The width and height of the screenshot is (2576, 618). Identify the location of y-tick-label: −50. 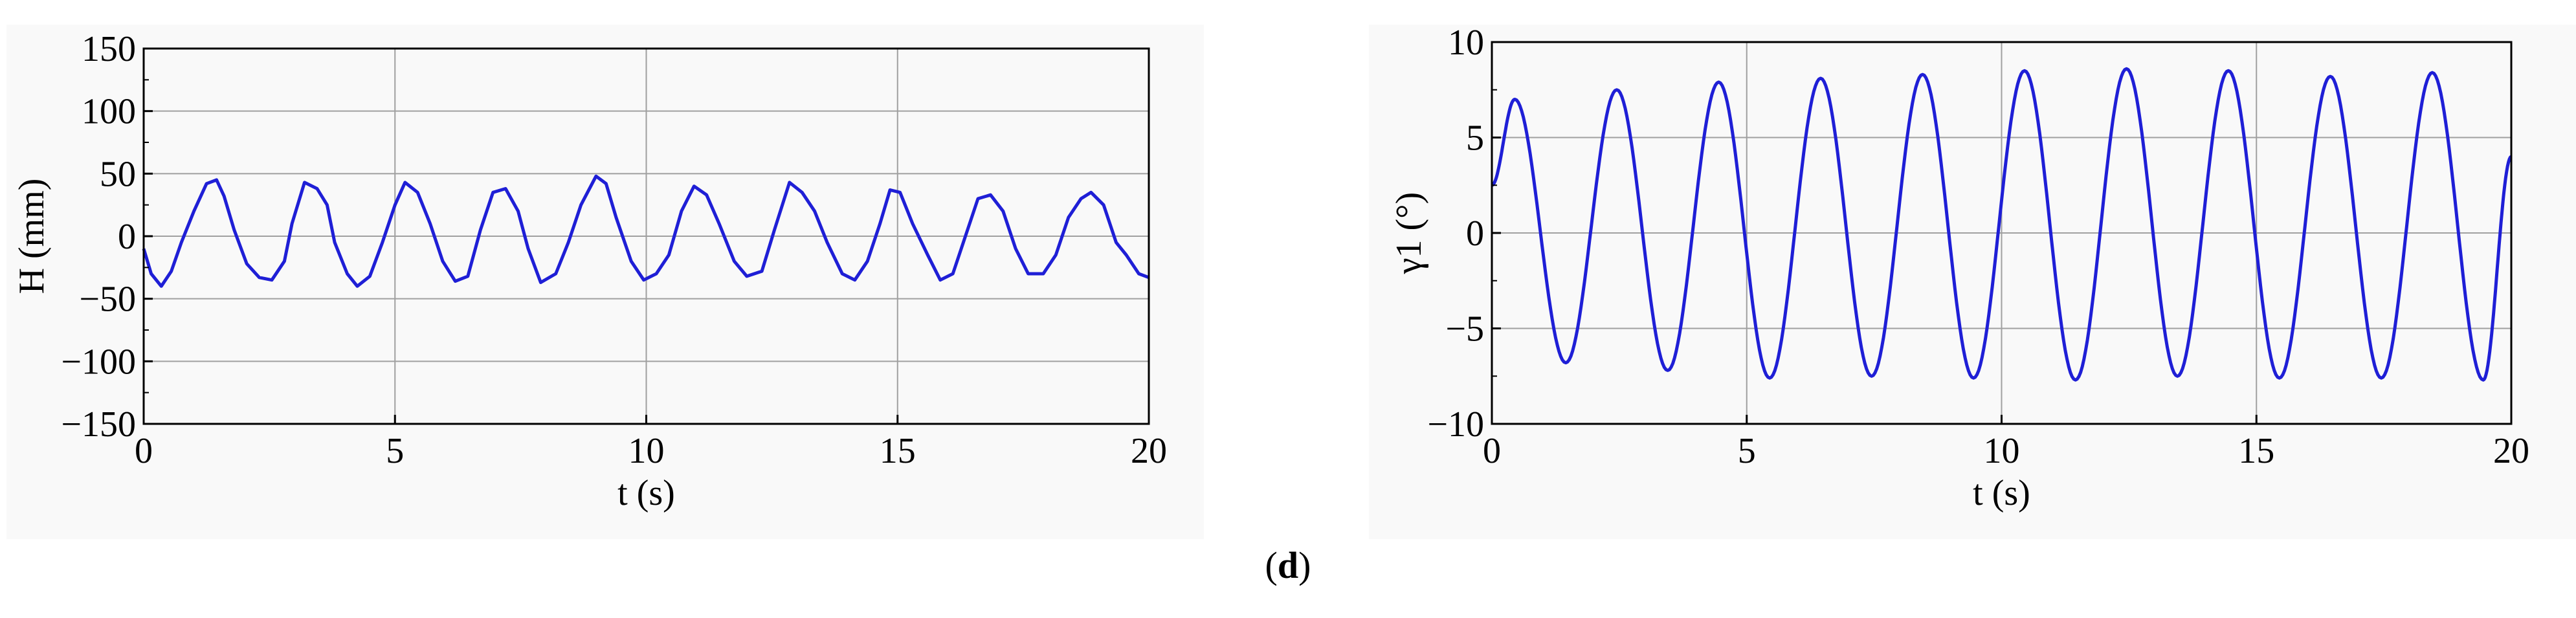
(107, 300).